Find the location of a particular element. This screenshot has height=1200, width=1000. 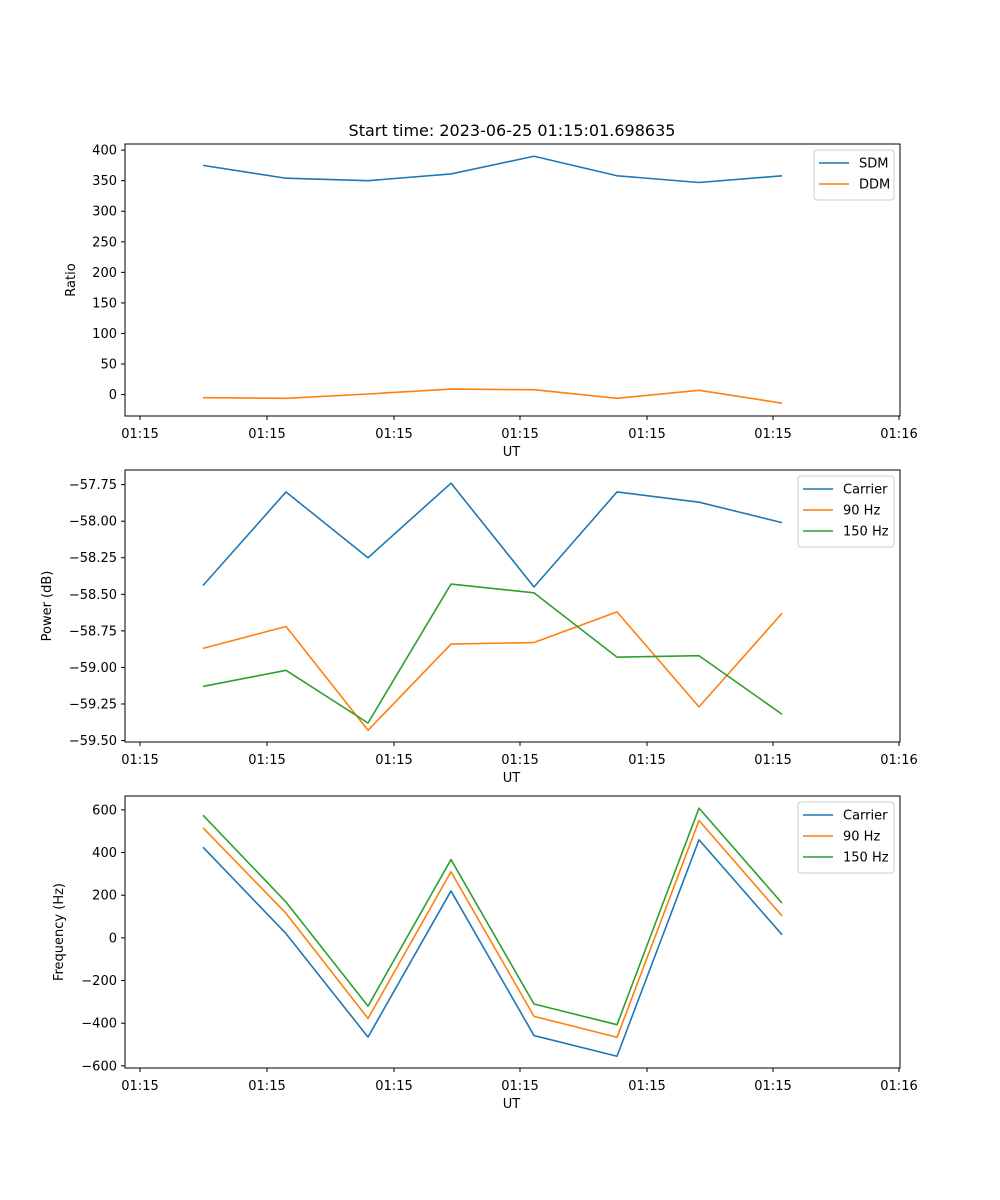

y-tick-label: −58.75 is located at coordinates (93, 631).